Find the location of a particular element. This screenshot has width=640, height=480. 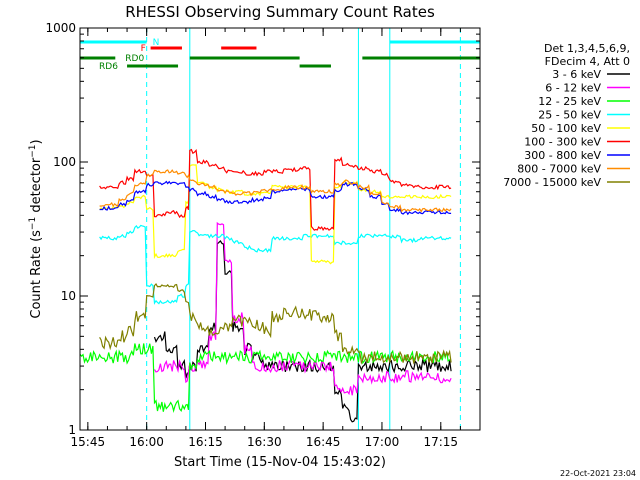

flag-label-rd6: RD6 is located at coordinates (108, 67).